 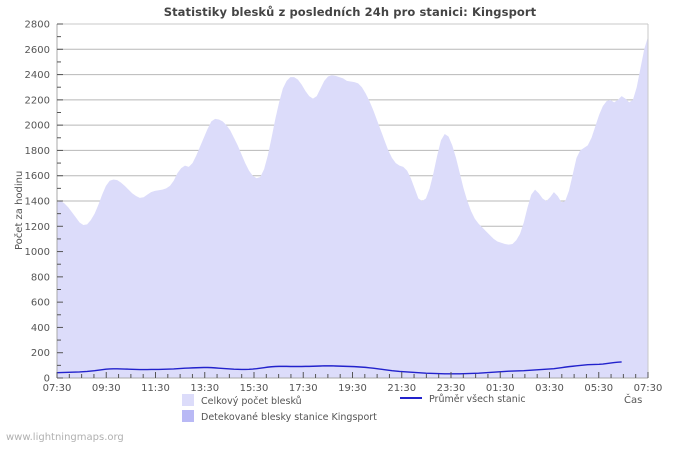 I want to click on legend-label-total: Celkový počet blesků, so click(x=251, y=401).